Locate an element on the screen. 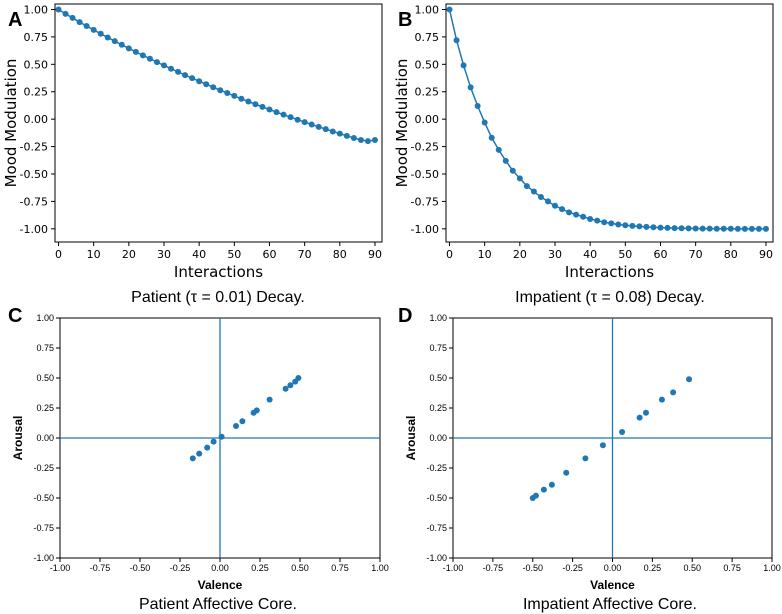  x-tick-label: 0.00 is located at coordinates (613, 568).